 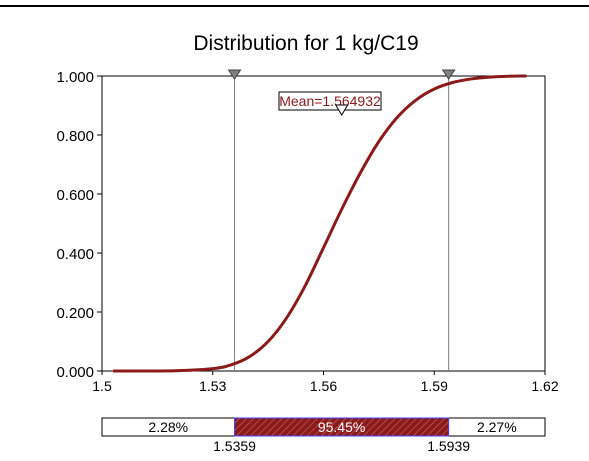 What do you see at coordinates (75, 372) in the screenshot?
I see `y-tick-label: 0.000` at bounding box center [75, 372].